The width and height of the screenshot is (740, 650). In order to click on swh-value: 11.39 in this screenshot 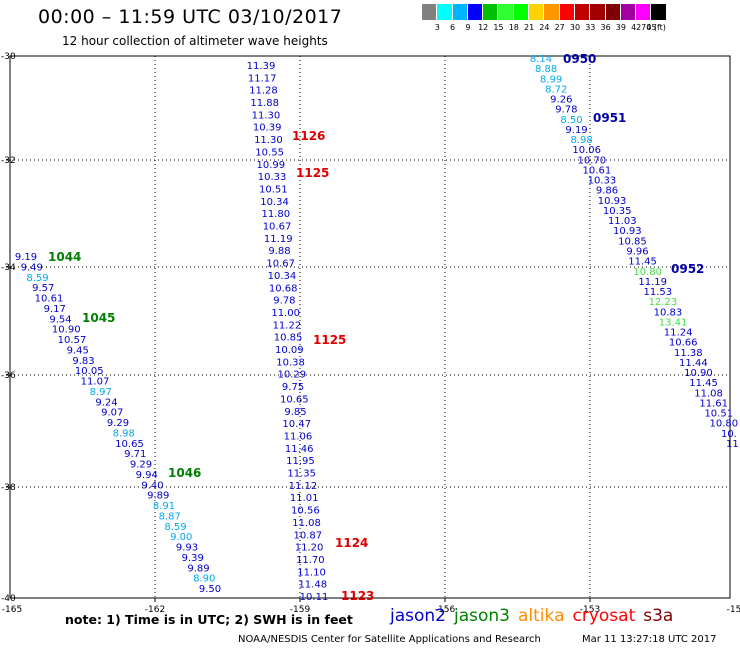, I will do `click(261, 66)`.